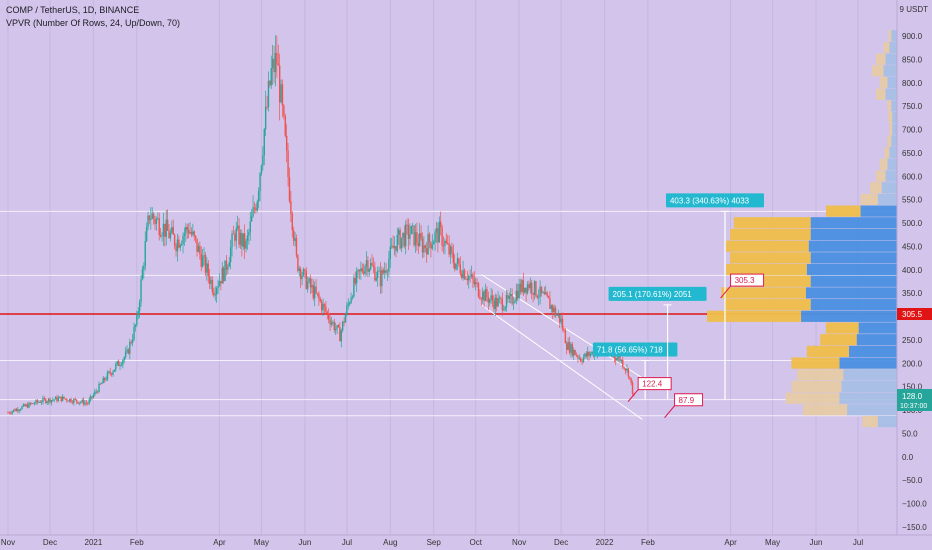  Describe the element at coordinates (630, 350) in the screenshot. I see `target-label-text: 71.8 (56.65%) 718` at that location.